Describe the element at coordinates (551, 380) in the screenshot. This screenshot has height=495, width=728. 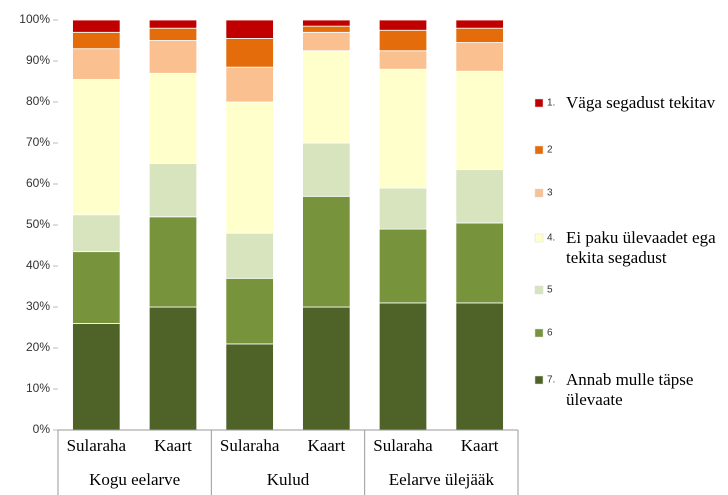
I see `legend-label: 7.` at that location.